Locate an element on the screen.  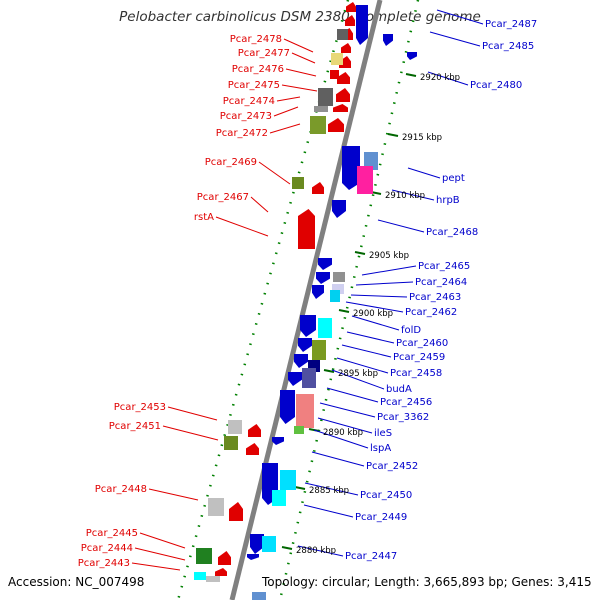
scale-label: 2905 kbp is located at coordinates (389, 256).